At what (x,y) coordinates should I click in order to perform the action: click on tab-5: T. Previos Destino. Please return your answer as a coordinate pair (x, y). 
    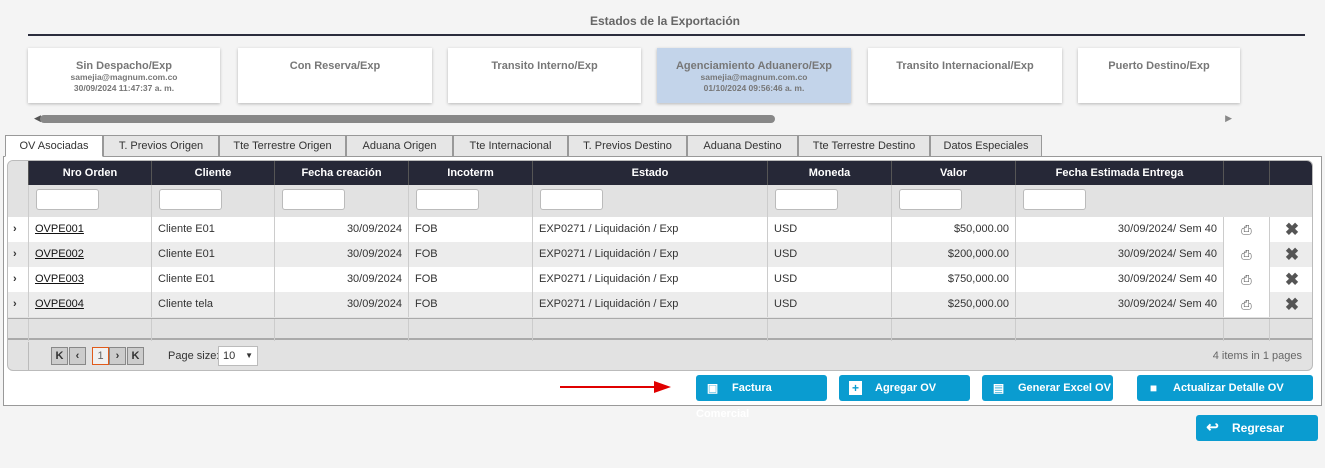
    Looking at the image, I should click on (627, 146).